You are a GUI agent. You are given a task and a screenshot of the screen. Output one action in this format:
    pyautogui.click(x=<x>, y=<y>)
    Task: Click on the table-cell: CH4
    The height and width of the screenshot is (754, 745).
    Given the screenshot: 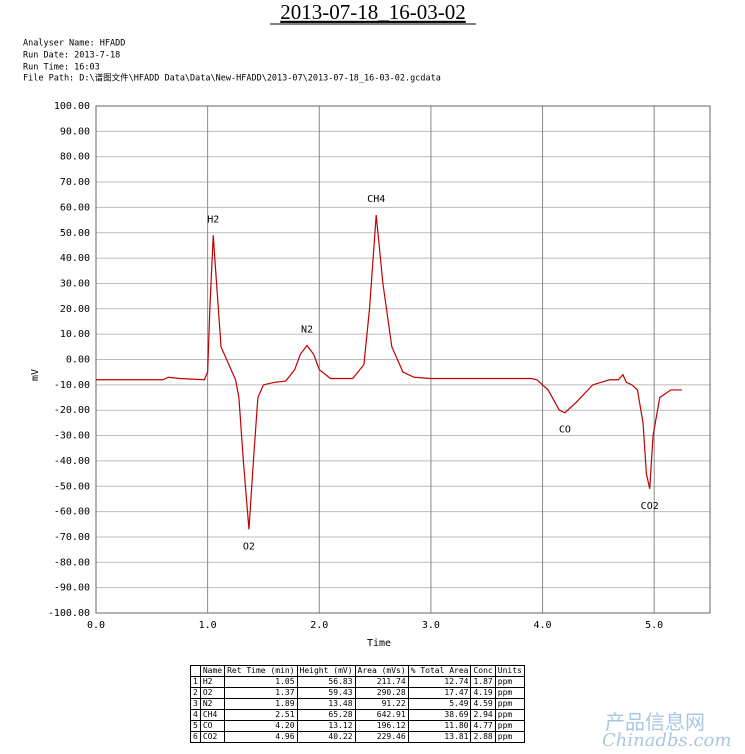 What is the action you would take?
    pyautogui.click(x=212, y=715)
    